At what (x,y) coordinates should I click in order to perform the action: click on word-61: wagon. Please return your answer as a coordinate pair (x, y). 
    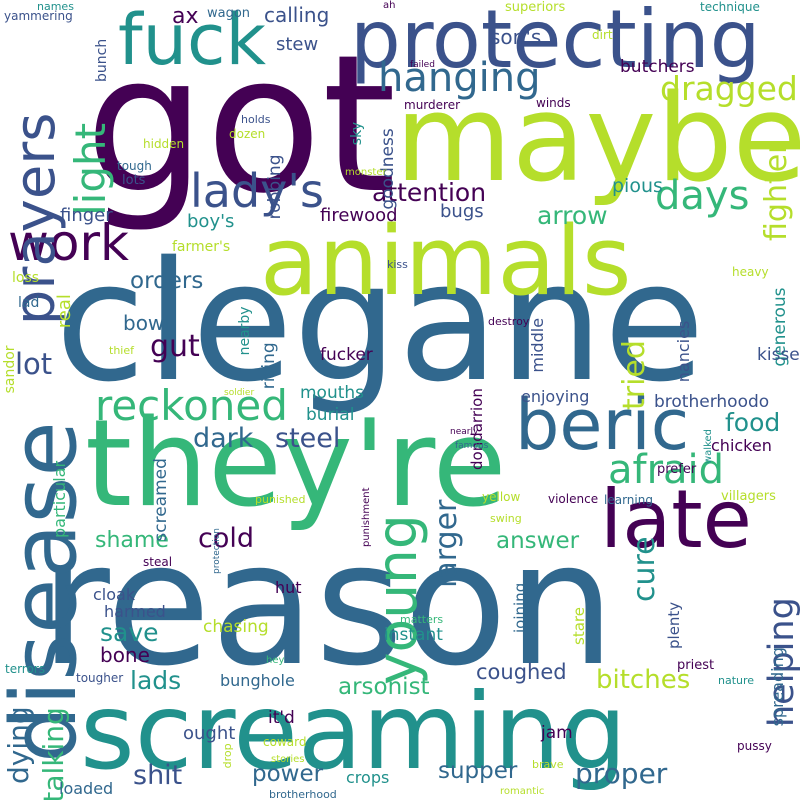
    Looking at the image, I should click on (229, 13).